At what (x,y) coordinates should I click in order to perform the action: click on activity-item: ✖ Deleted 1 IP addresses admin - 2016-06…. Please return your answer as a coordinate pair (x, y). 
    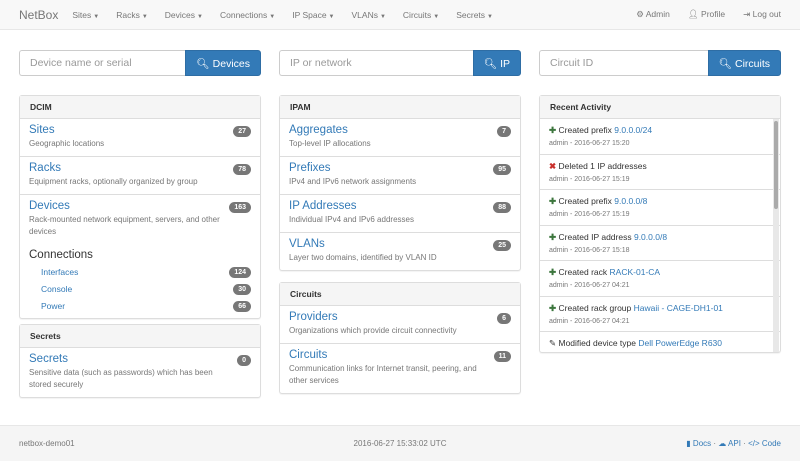
    Looking at the image, I should click on (660, 172).